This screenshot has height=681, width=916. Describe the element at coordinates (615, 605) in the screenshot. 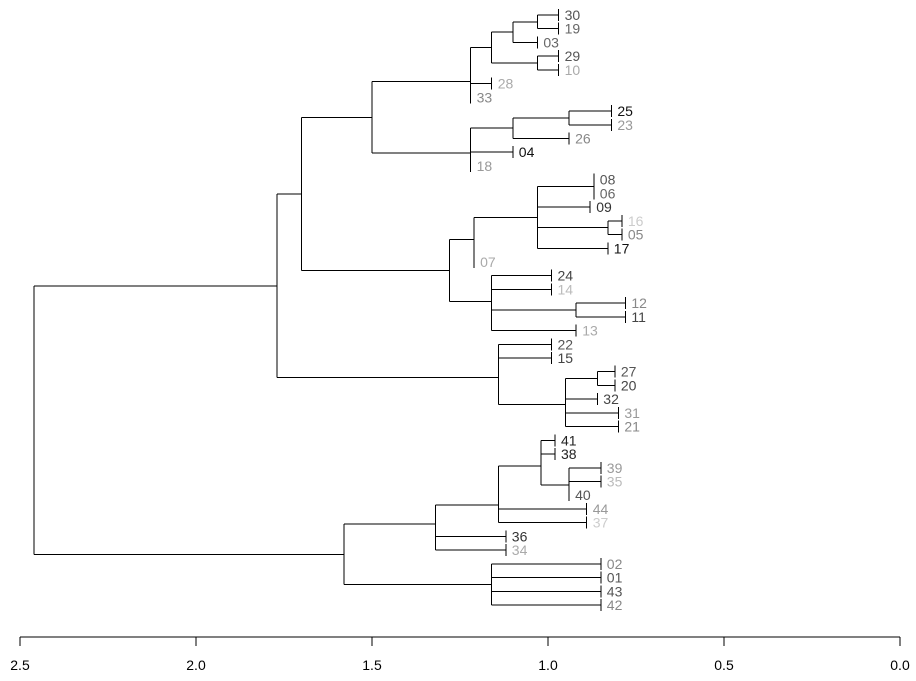

I see `leaf-label: 42` at that location.